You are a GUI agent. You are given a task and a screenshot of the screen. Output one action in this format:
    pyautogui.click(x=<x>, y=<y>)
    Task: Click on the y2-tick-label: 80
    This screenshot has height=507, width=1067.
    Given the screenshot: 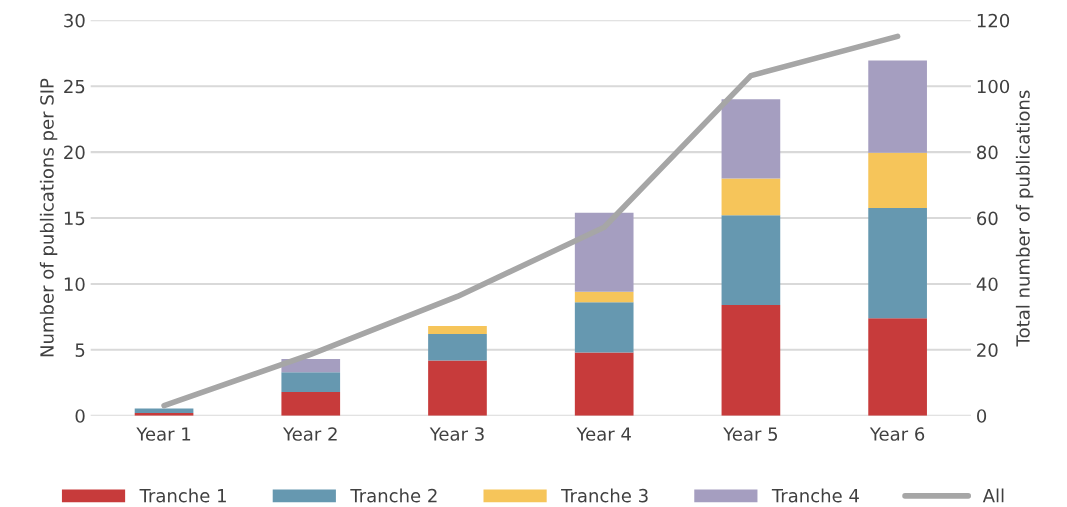 What is the action you would take?
    pyautogui.click(x=987, y=152)
    